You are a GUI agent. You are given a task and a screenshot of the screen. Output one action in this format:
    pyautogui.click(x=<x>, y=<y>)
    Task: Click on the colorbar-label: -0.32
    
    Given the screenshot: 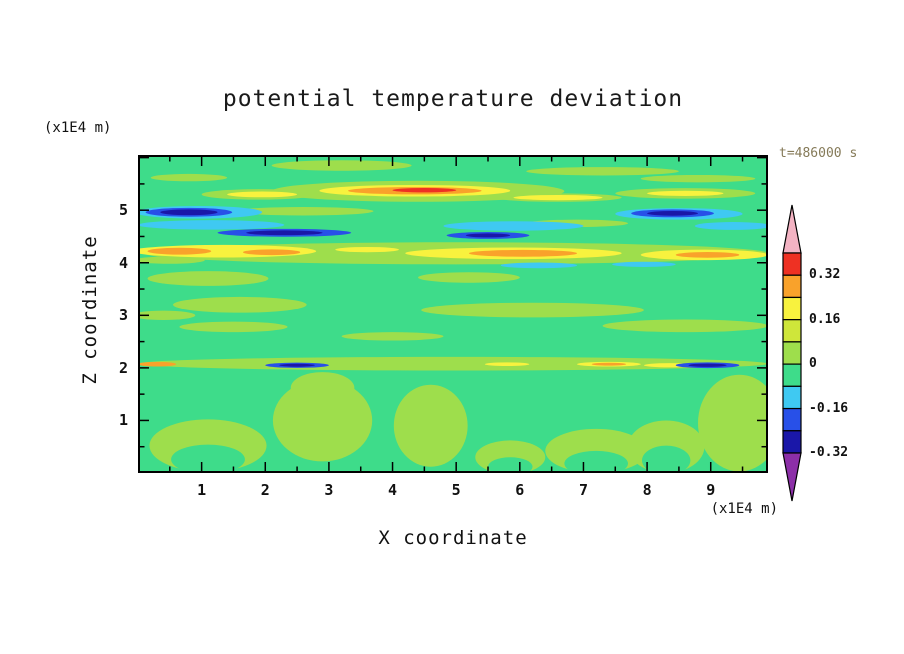 What is the action you would take?
    pyautogui.click(x=829, y=452)
    